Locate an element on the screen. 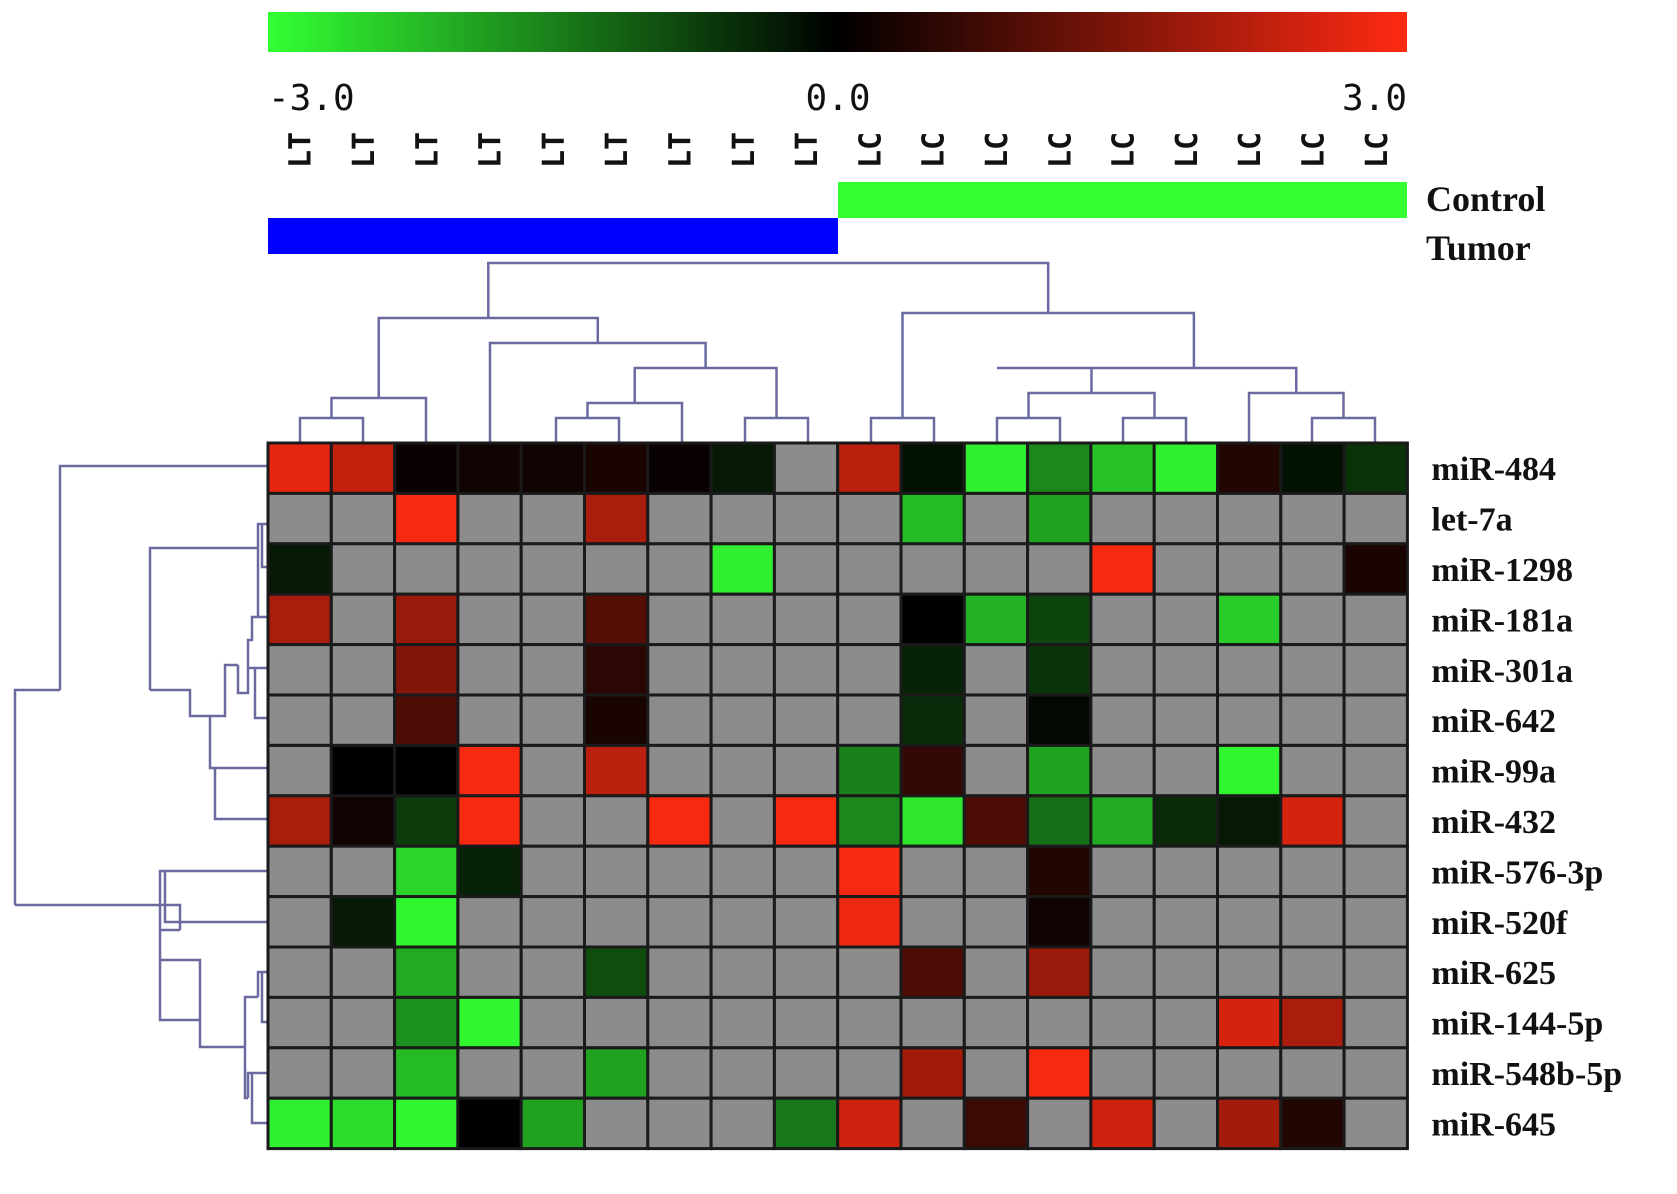 The image size is (1677, 1194). scale-label-mid: 0.0 is located at coordinates (837, 98).